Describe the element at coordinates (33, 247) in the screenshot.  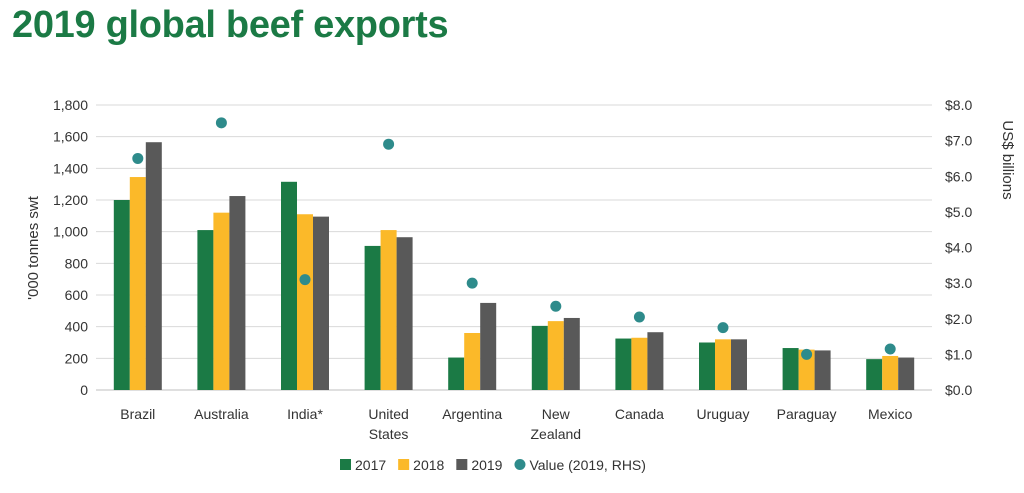
I see `left-axis-title: '000 tonnes swt` at that location.